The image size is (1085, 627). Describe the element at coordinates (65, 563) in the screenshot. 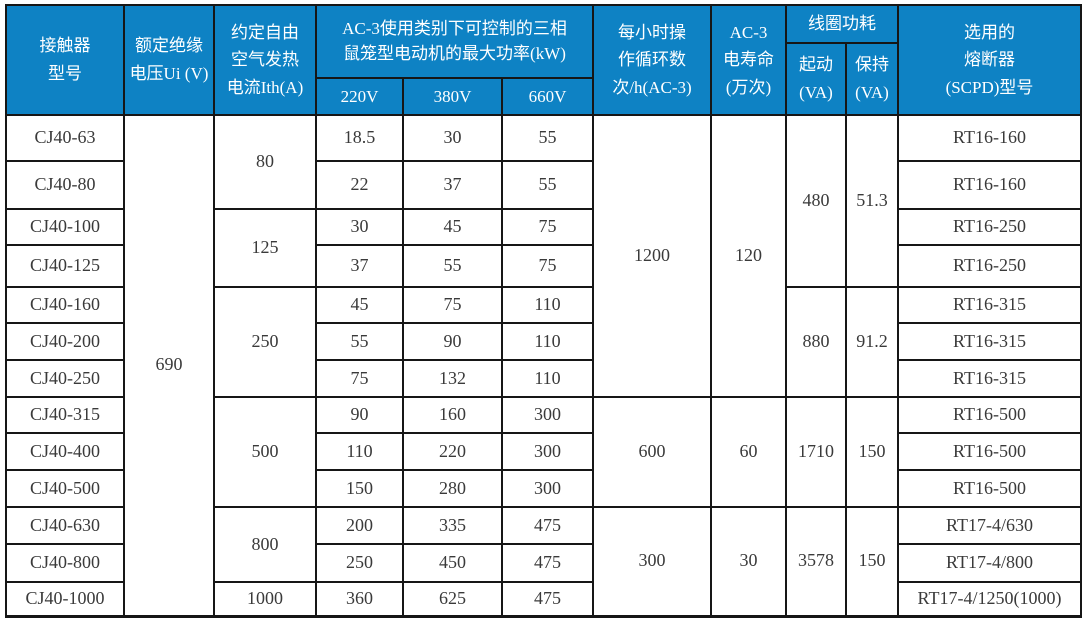

I see `model-cell: CJ40-800` at that location.